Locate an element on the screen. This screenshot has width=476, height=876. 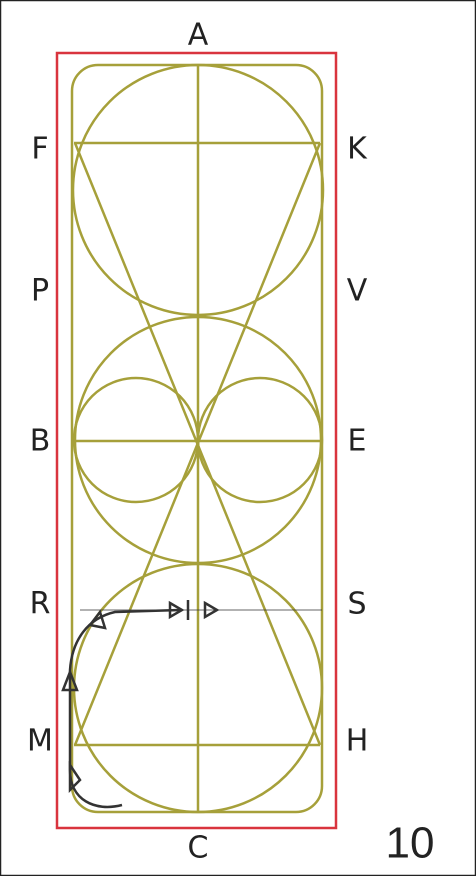
figure-number: 10 is located at coordinates (410, 843).